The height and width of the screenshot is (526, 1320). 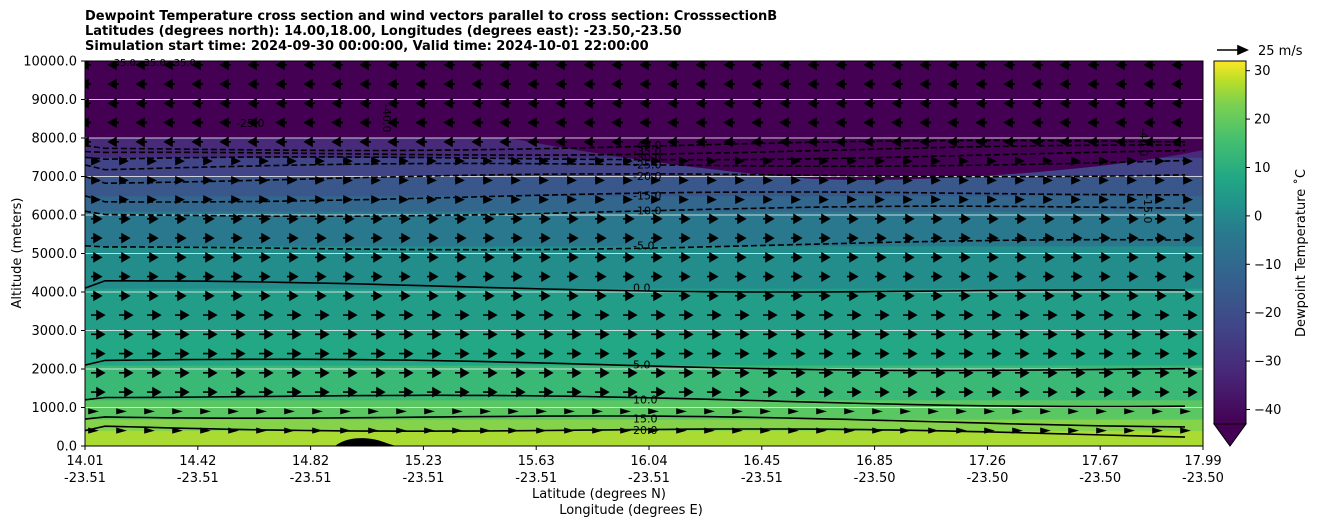 What do you see at coordinates (386, 118) in the screenshot?
I see `contour-label-left-40: -40.0` at bounding box center [386, 118].